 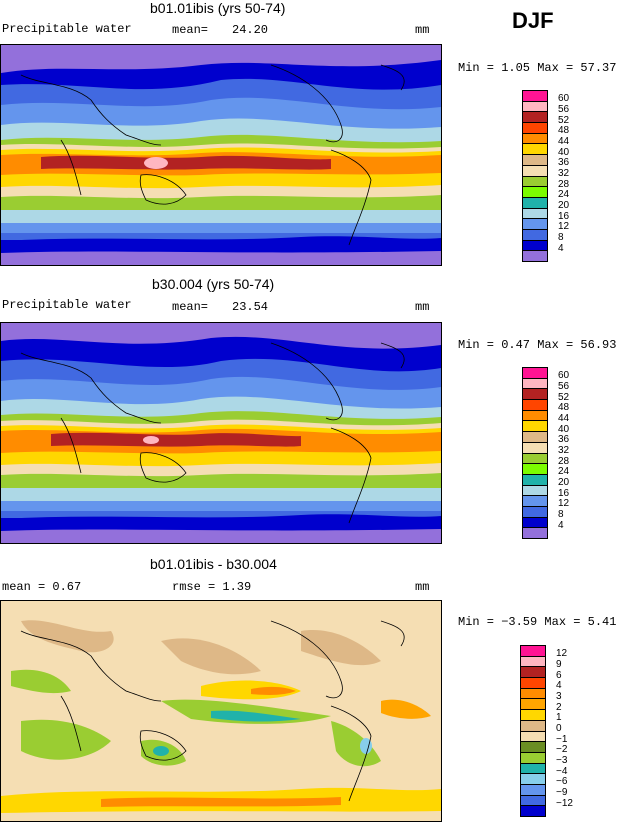 I want to click on colorbar-tick-label: −9, so click(x=562, y=792).